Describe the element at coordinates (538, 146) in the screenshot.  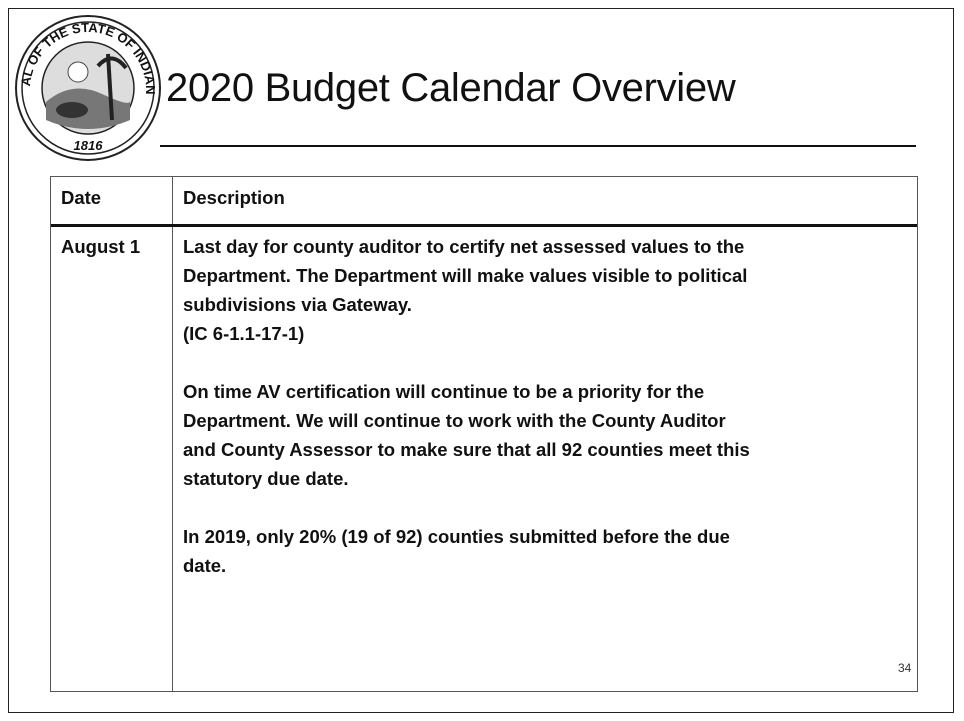
I see `title-rule` at that location.